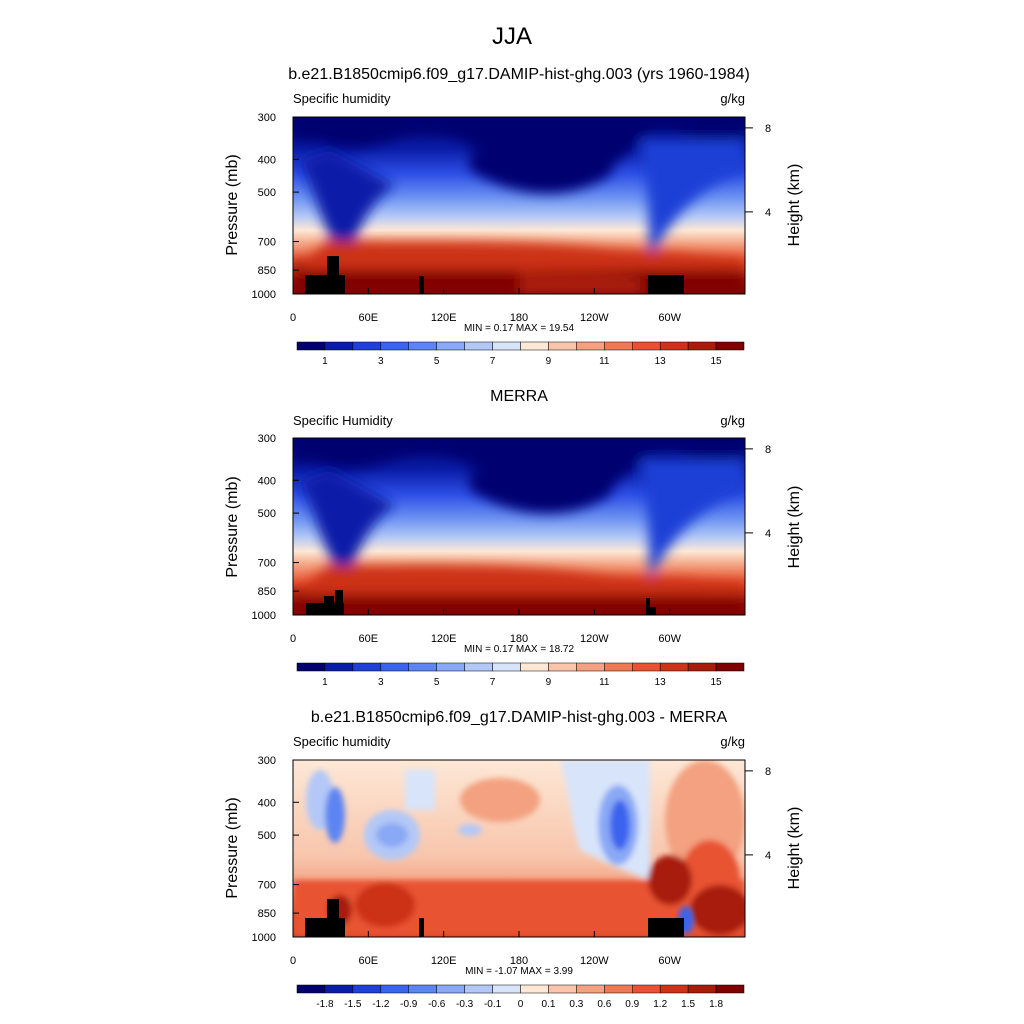  I want to click on panel-title: MERRA, so click(519, 396).